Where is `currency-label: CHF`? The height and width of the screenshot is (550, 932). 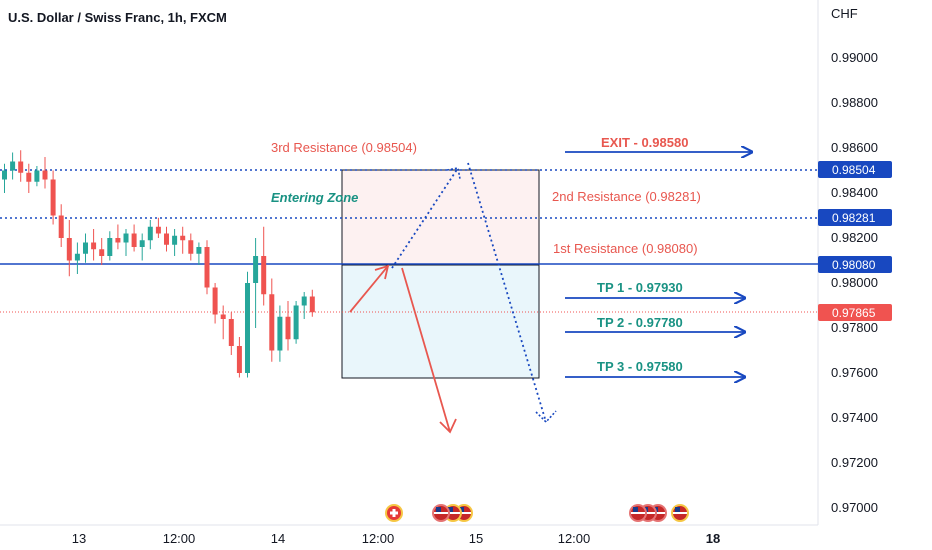 currency-label: CHF is located at coordinates (844, 13).